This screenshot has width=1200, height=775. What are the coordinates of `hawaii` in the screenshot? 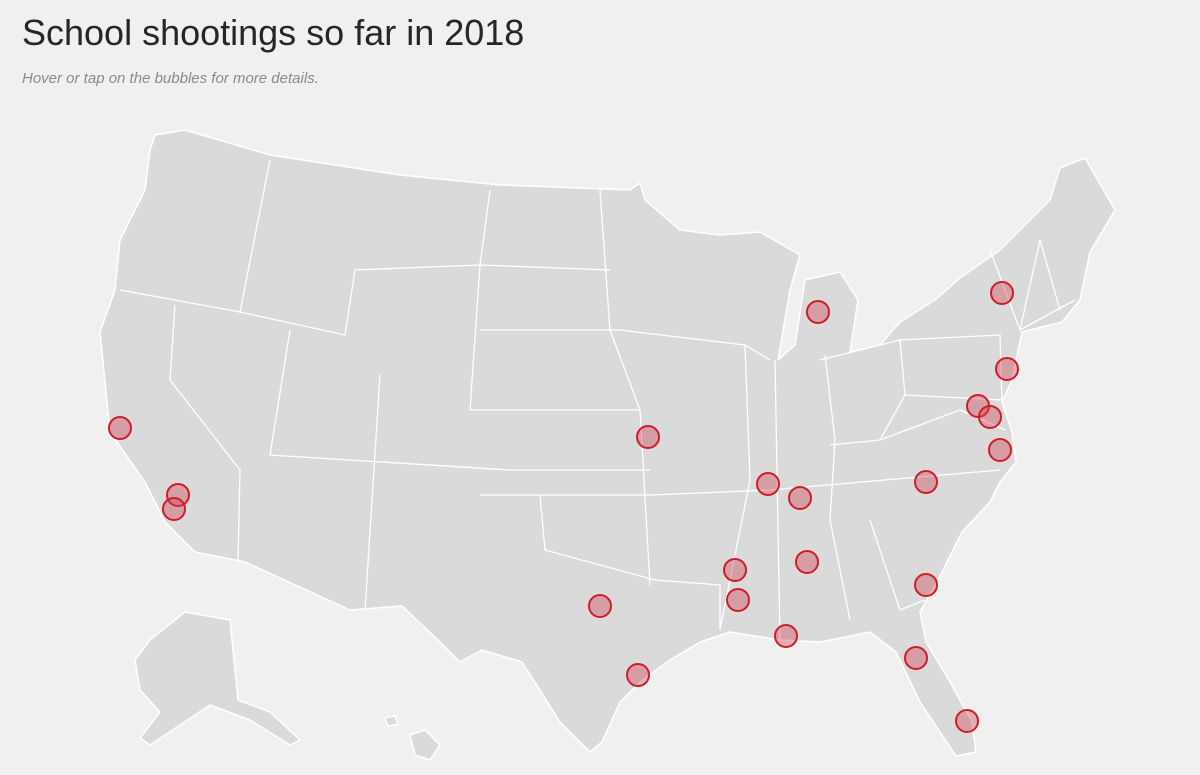 It's located at (412, 738).